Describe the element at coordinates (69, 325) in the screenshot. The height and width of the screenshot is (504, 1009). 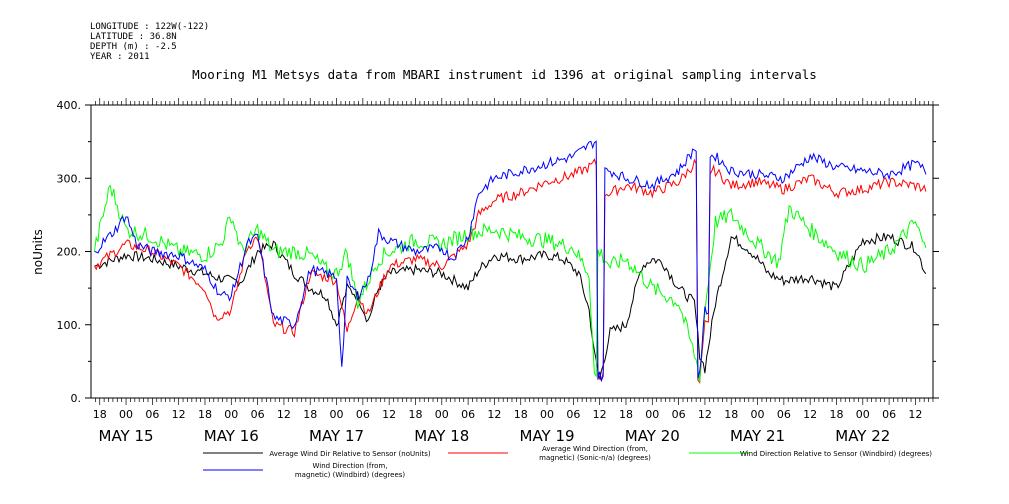
I see `ytick-label: 100.` at that location.